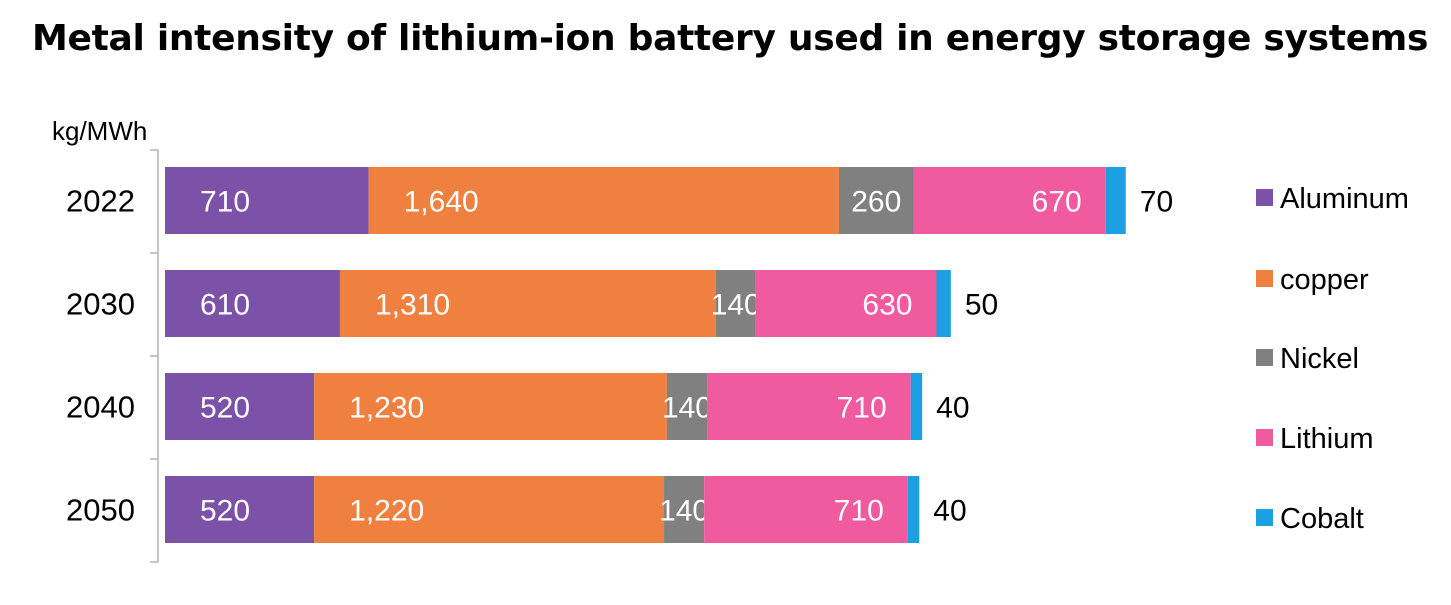 This screenshot has height=605, width=1451. What do you see at coordinates (1344, 199) in the screenshot?
I see `legend-label: Aluminum` at bounding box center [1344, 199].